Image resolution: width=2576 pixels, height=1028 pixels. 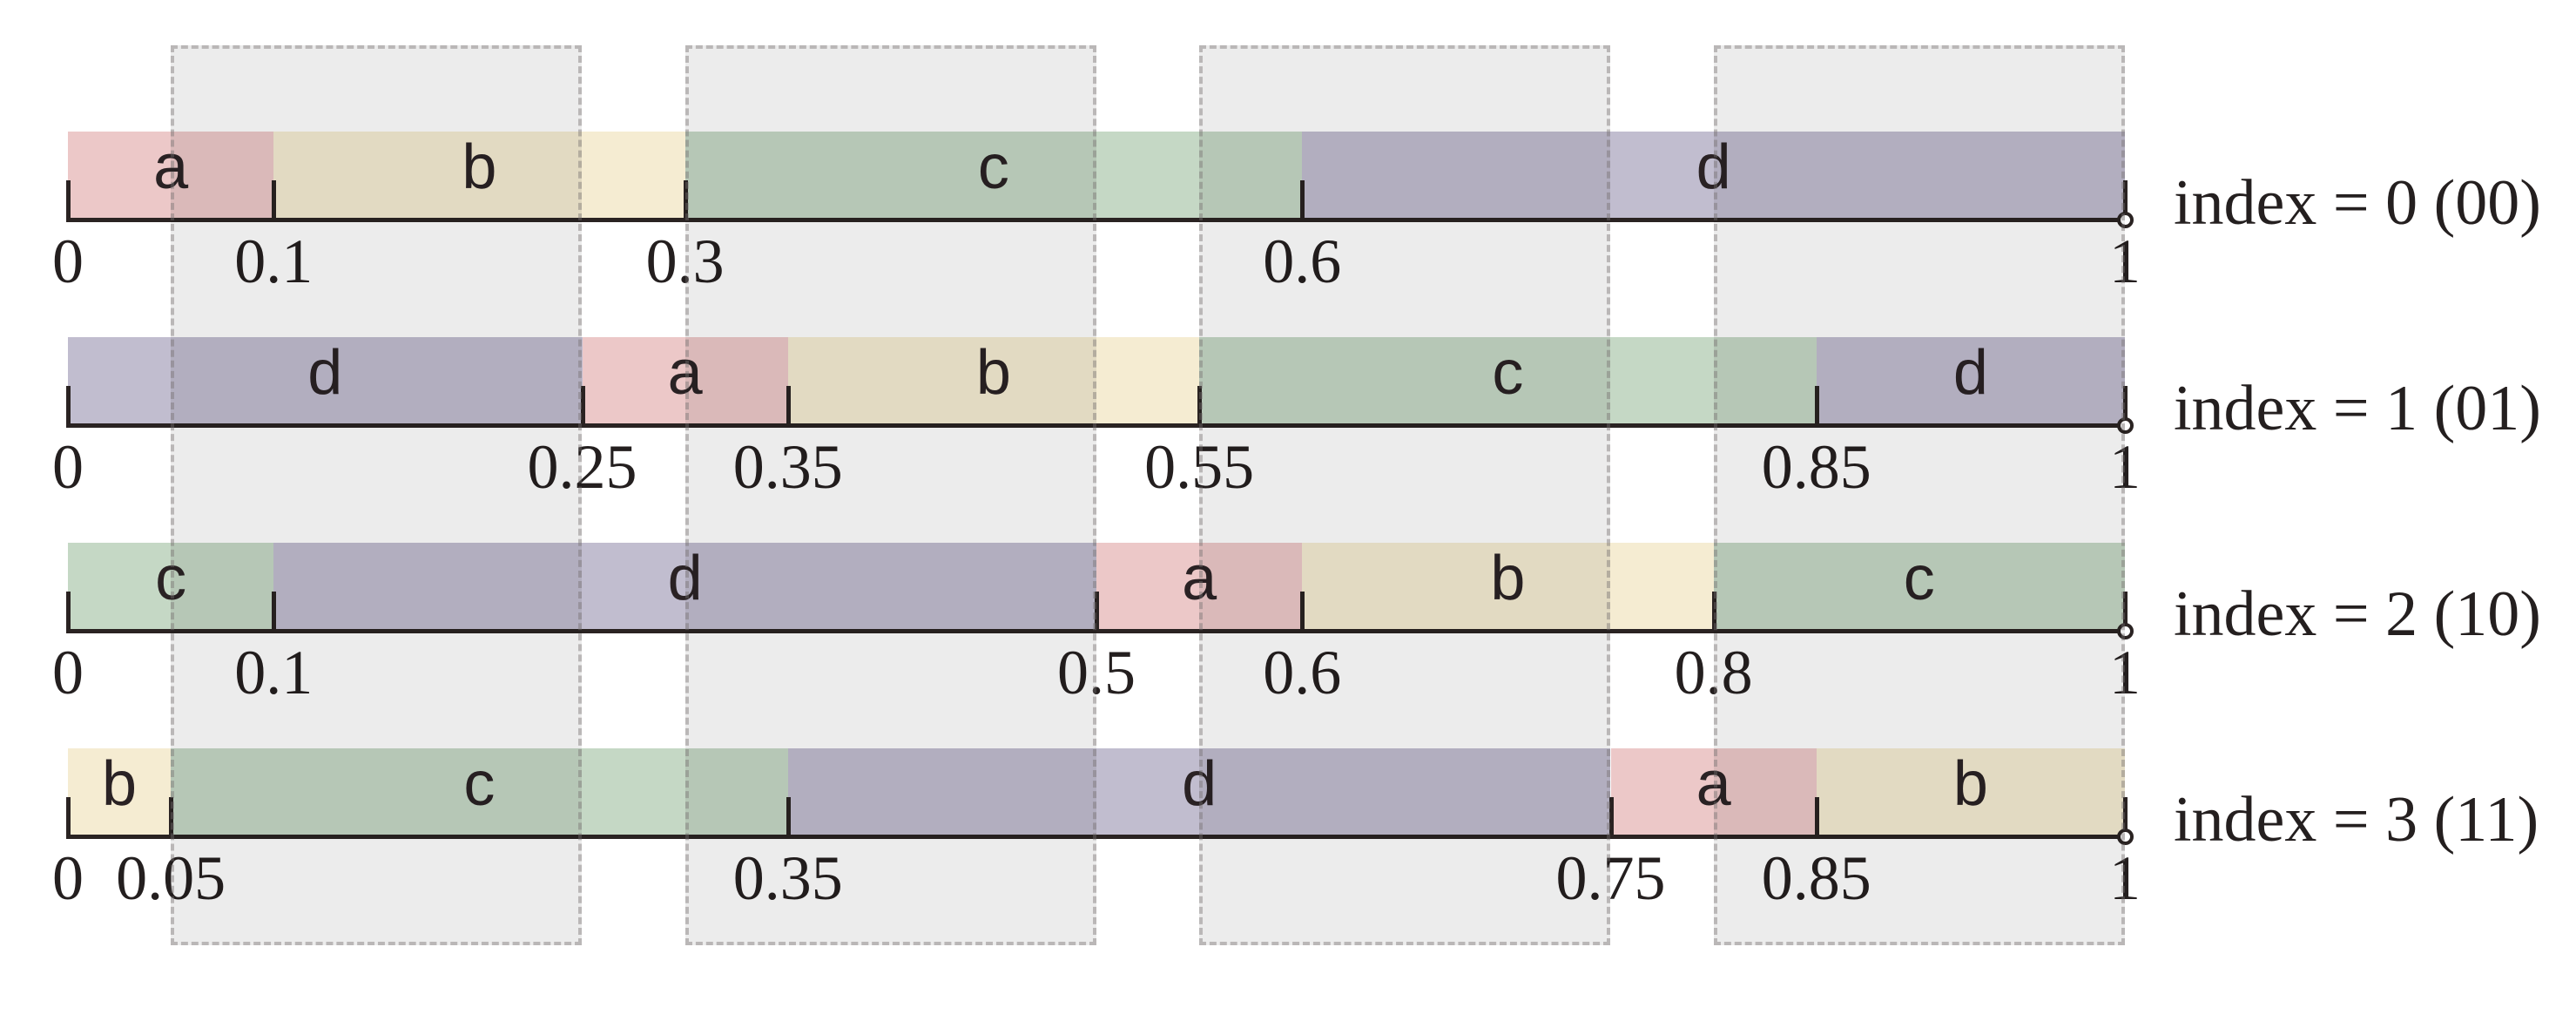 What do you see at coordinates (685, 261) in the screenshot?
I see `tick-label: 0.3` at bounding box center [685, 261].